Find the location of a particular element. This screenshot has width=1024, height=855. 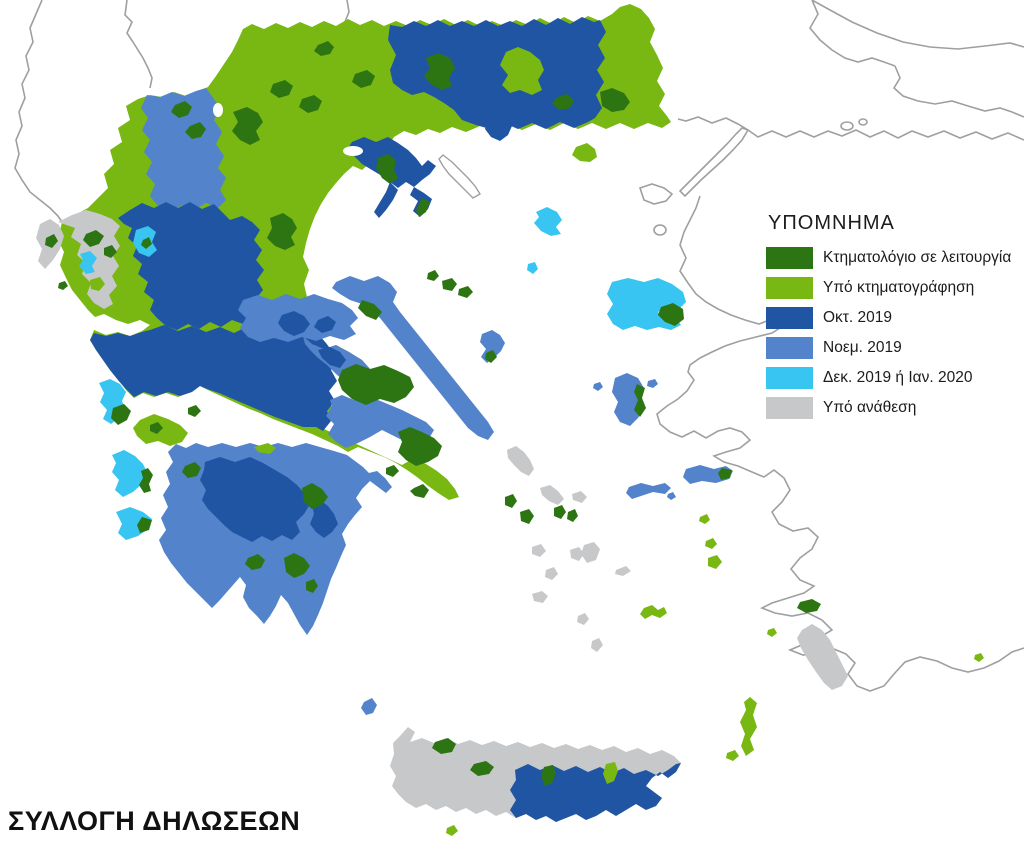

albania-east-border-line is located at coordinates (138, 44).